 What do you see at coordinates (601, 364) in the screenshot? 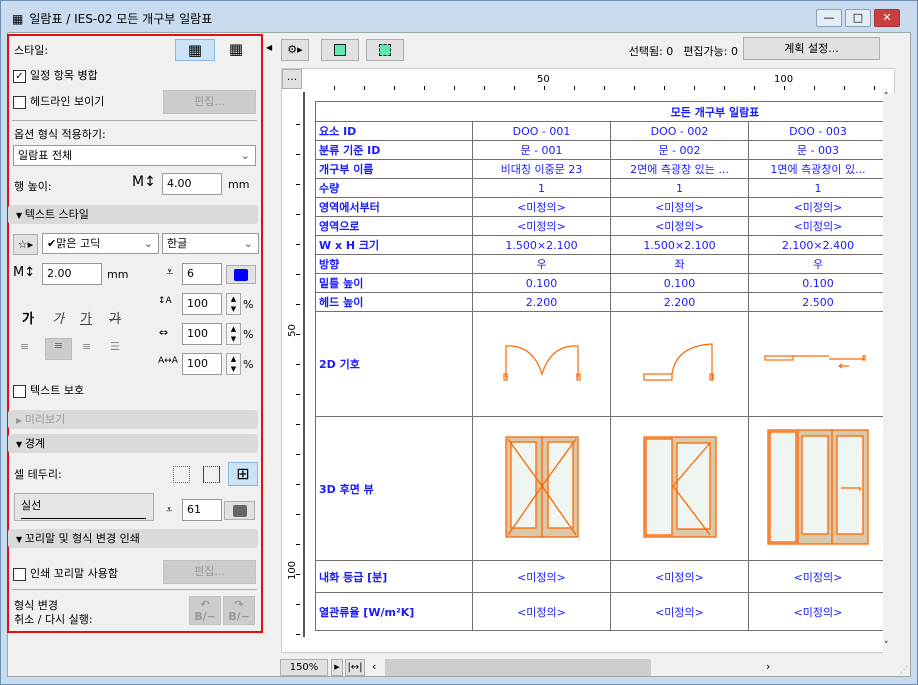
I see `table-row-2d: 2D 기호` at bounding box center [601, 364].